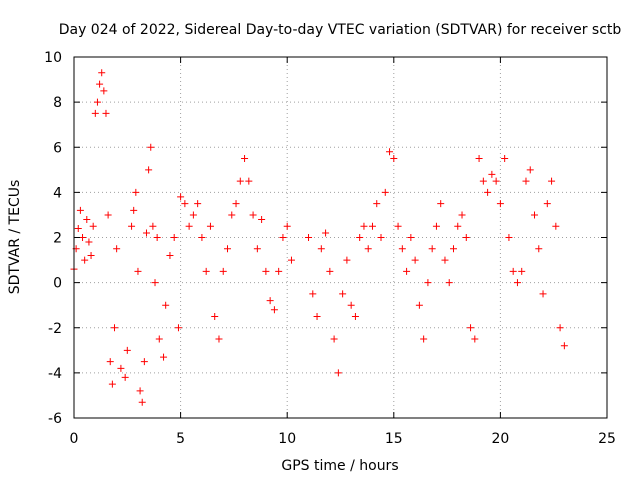 The width and height of the screenshot is (640, 480). What do you see at coordinates (339, 466) in the screenshot?
I see `x-axis-label: GPS time / hours` at bounding box center [339, 466].